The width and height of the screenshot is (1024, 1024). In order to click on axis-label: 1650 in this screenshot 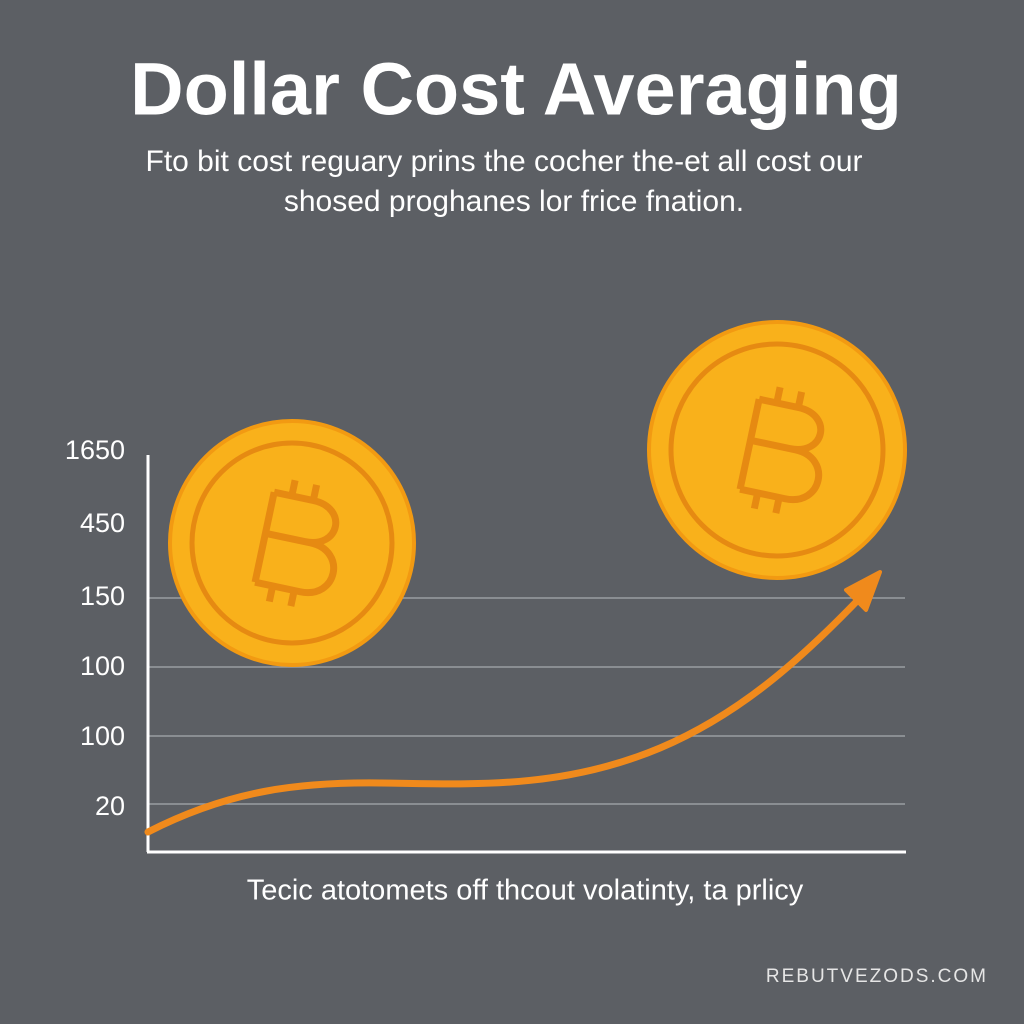, I will do `click(95, 450)`.